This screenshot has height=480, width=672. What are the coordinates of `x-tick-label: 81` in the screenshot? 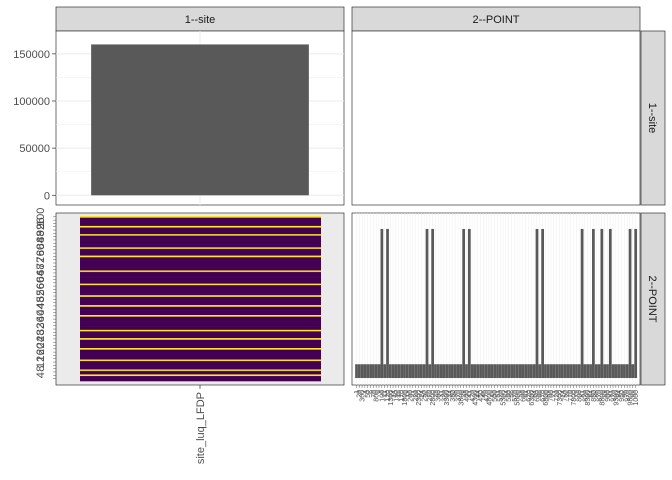 It's located at (583, 394).